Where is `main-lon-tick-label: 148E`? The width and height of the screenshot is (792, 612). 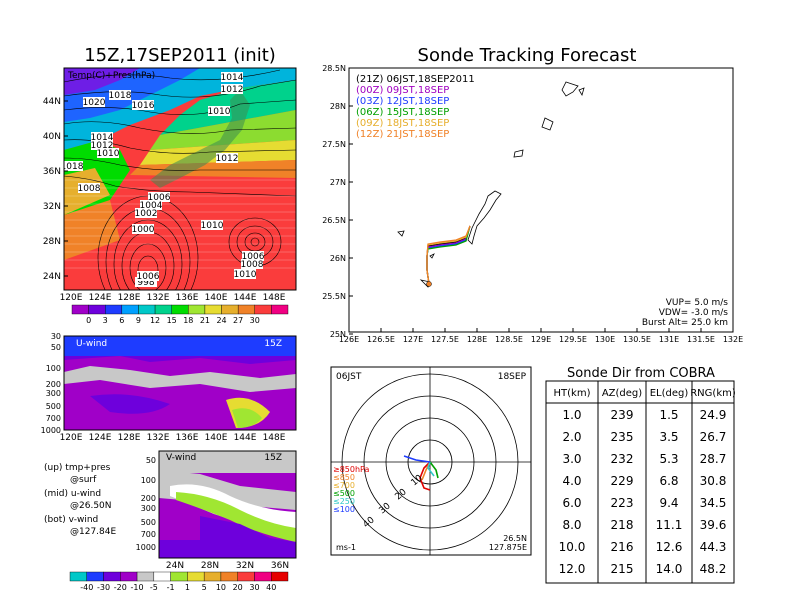 main-lon-tick-label: 148E is located at coordinates (274, 298).